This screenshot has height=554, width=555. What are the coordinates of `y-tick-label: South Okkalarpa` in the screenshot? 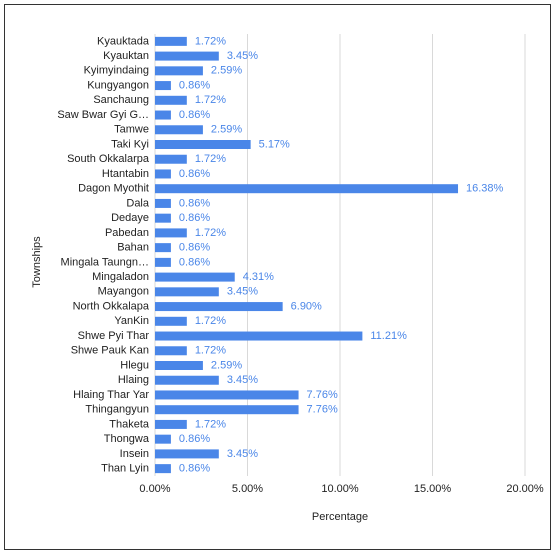 It's located at (108, 159).